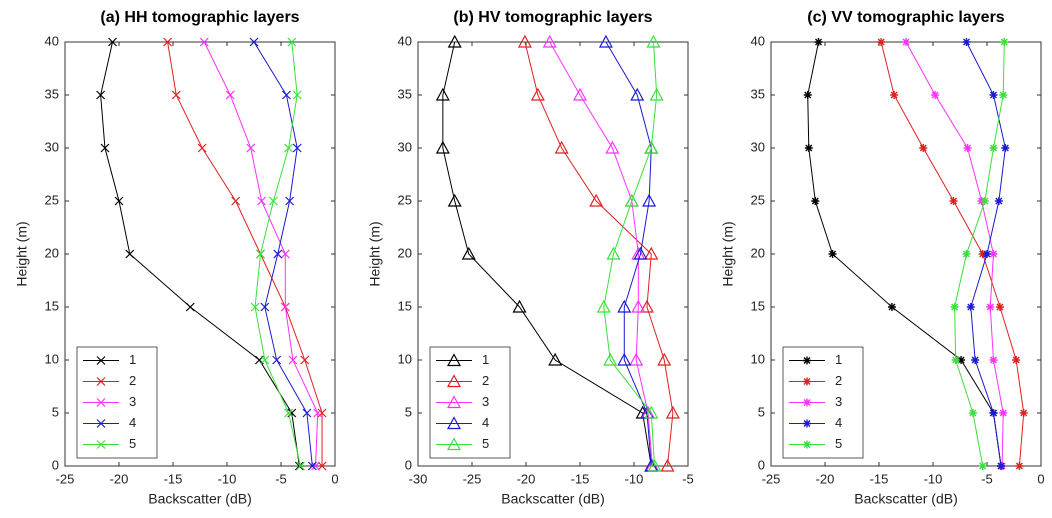 This screenshot has width=1052, height=518. What do you see at coordinates (905, 499) in the screenshot?
I see `x-axis-label: Backscatter (dB)` at bounding box center [905, 499].